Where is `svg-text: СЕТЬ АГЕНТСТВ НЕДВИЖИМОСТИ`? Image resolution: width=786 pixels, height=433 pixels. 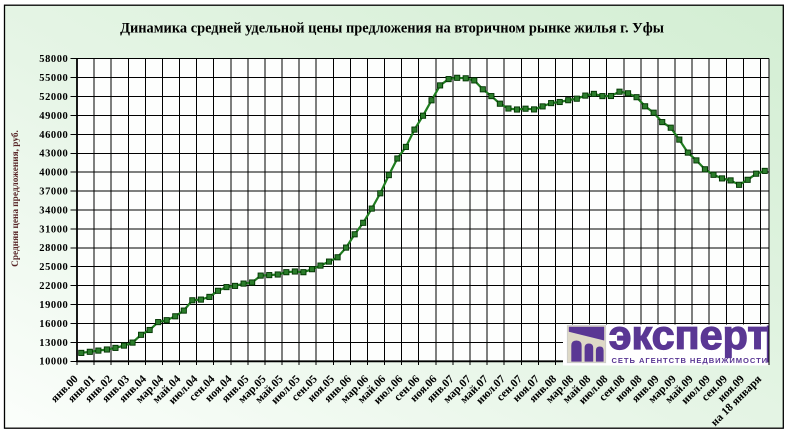
svg-text: СЕТЬ АГЕНТСТВ НЕДВИЖИМОСТИ is located at coordinates (690, 360).